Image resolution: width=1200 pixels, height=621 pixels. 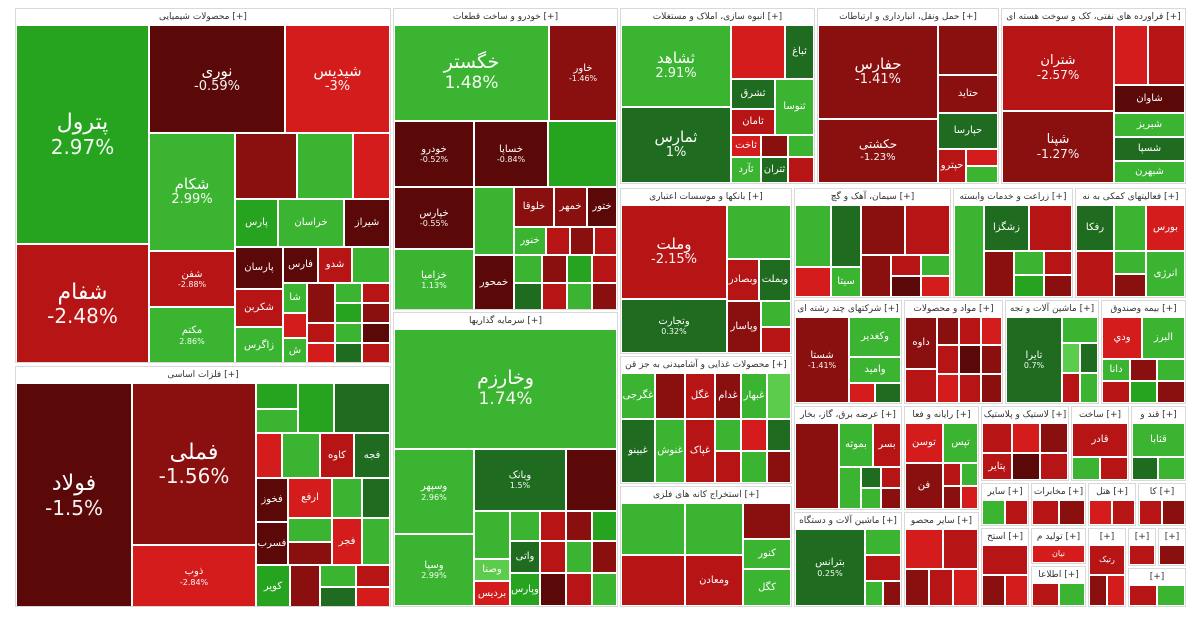 What do you see at coordinates (746, 146) in the screenshot?
I see `stock-tile: ثاخت` at bounding box center [746, 146].